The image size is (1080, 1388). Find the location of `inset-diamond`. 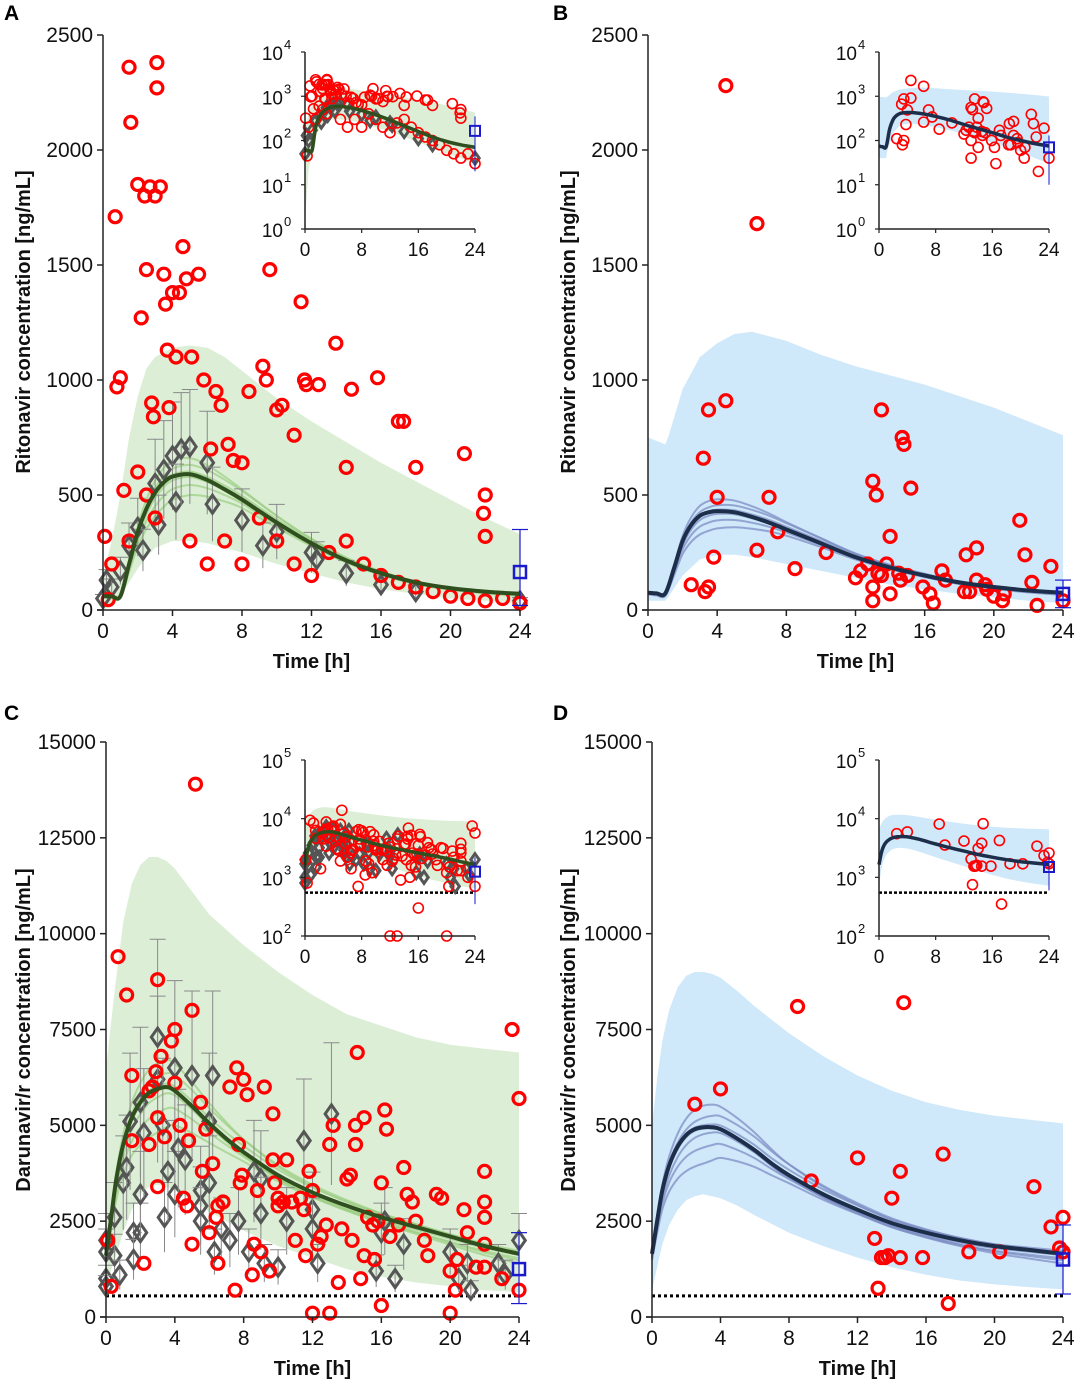

inset-diamond is located at coordinates (310, 875).